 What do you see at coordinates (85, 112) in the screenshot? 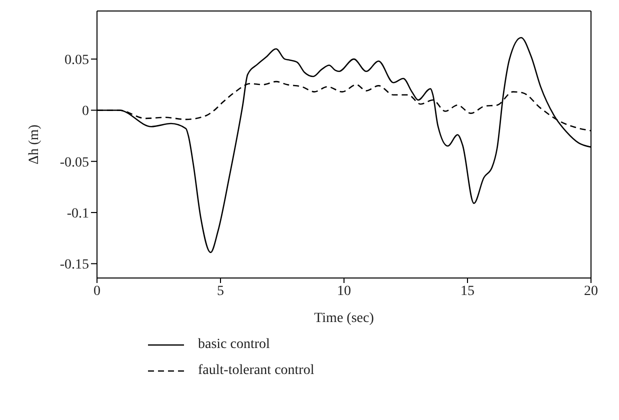
I see `y-tick-label: 0` at bounding box center [85, 112].